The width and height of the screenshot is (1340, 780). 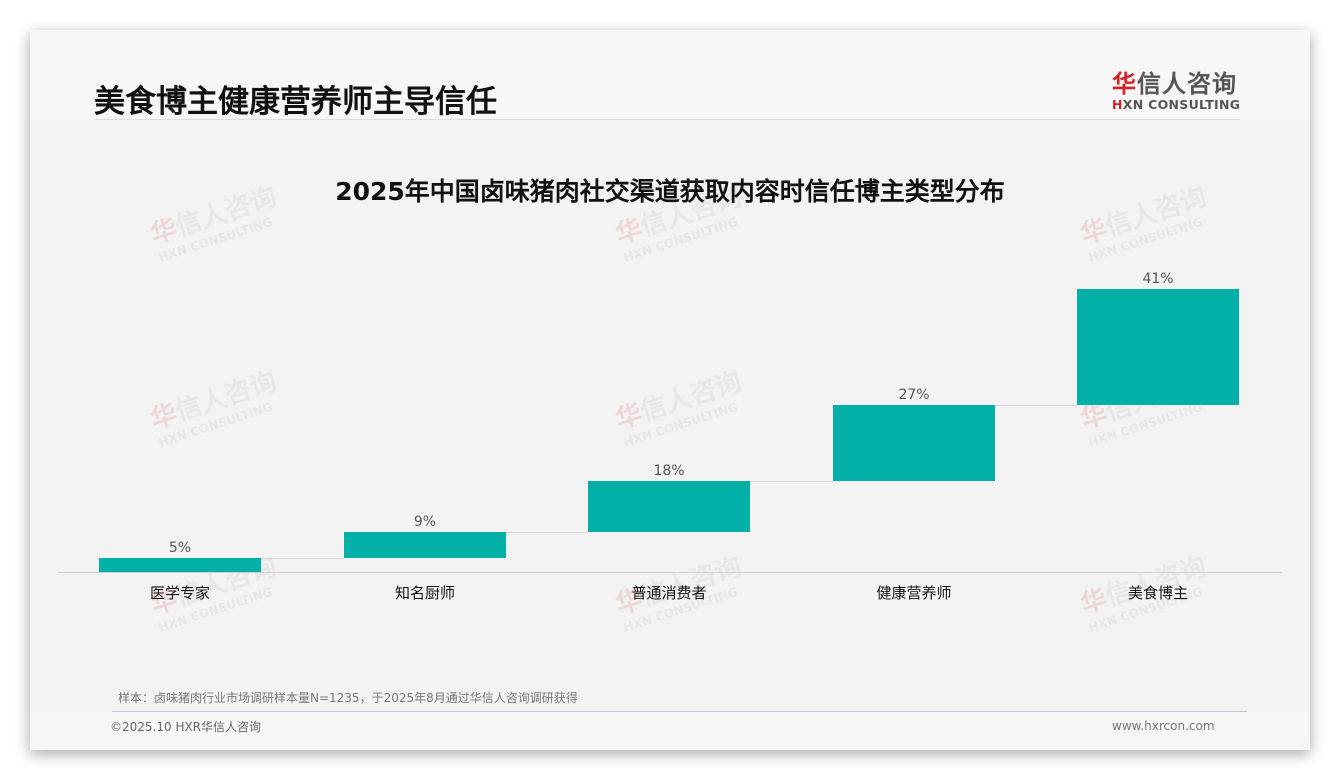 I want to click on x-axis-category-label: 医学专家, so click(x=179, y=593).